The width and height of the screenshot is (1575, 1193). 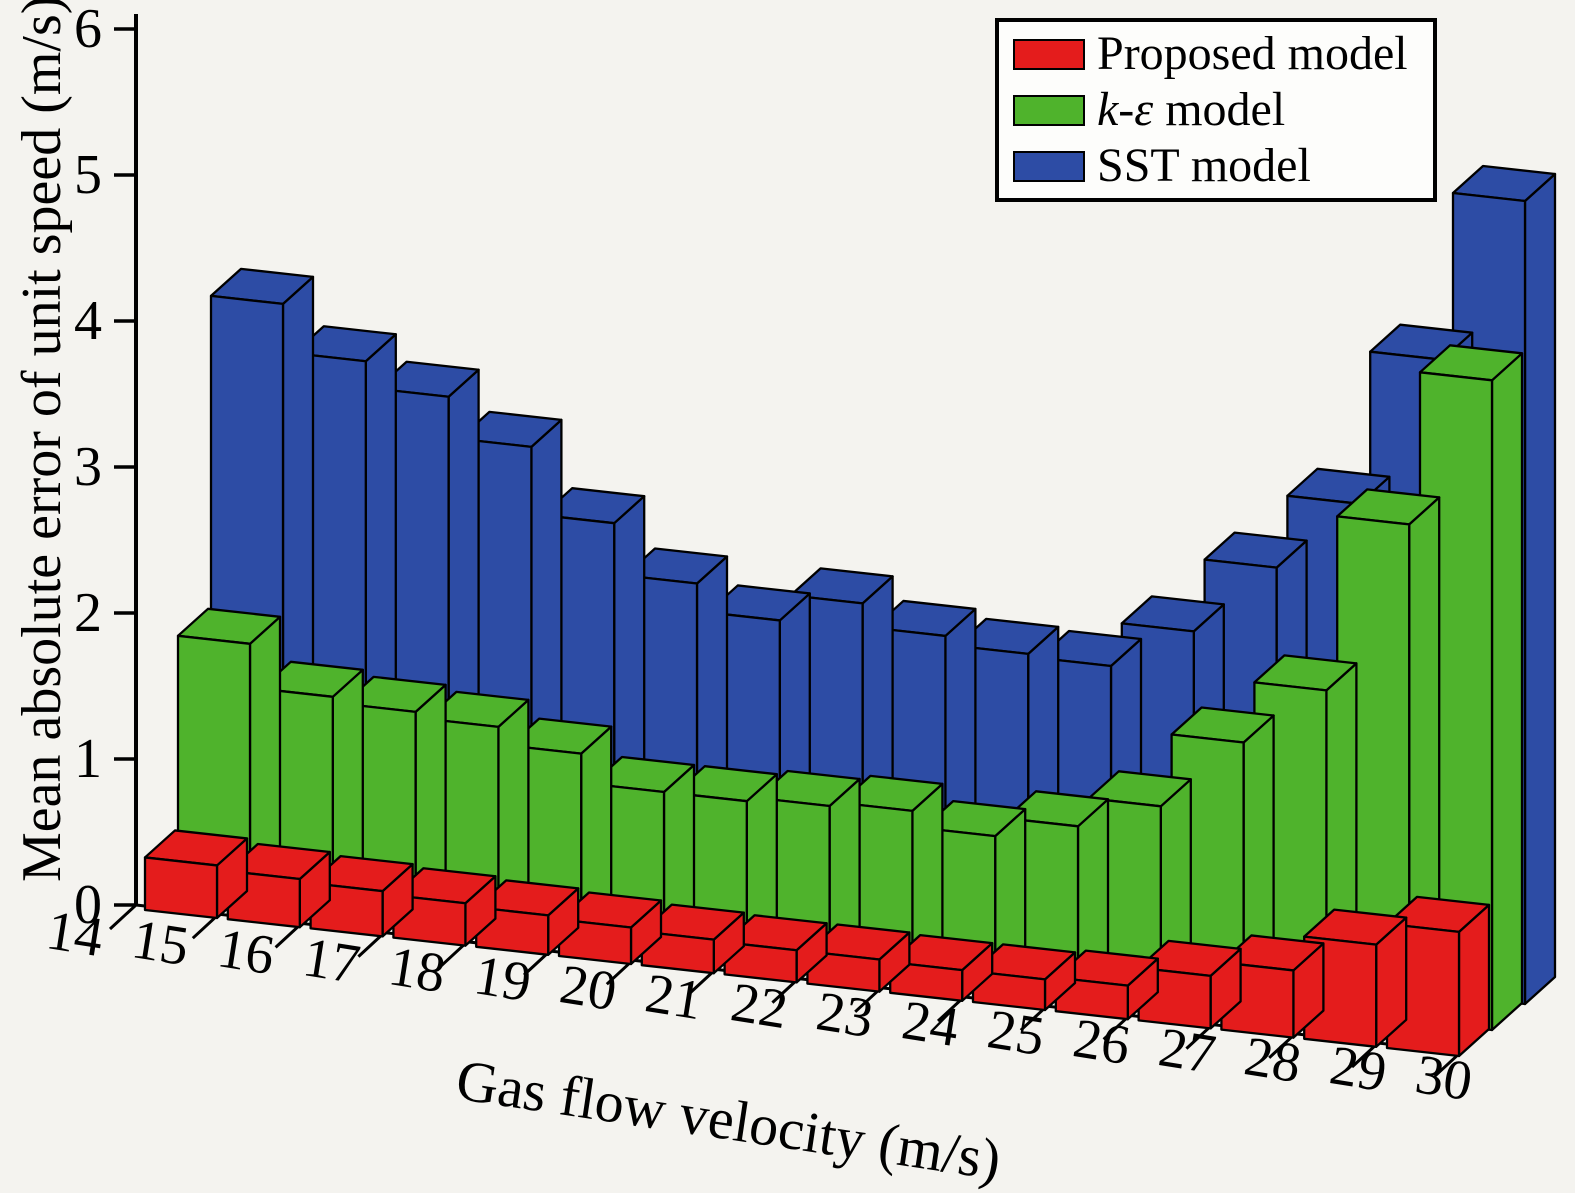 I want to click on legend-item-k-epsilon-model: k-ε model, so click(x=1223, y=110).